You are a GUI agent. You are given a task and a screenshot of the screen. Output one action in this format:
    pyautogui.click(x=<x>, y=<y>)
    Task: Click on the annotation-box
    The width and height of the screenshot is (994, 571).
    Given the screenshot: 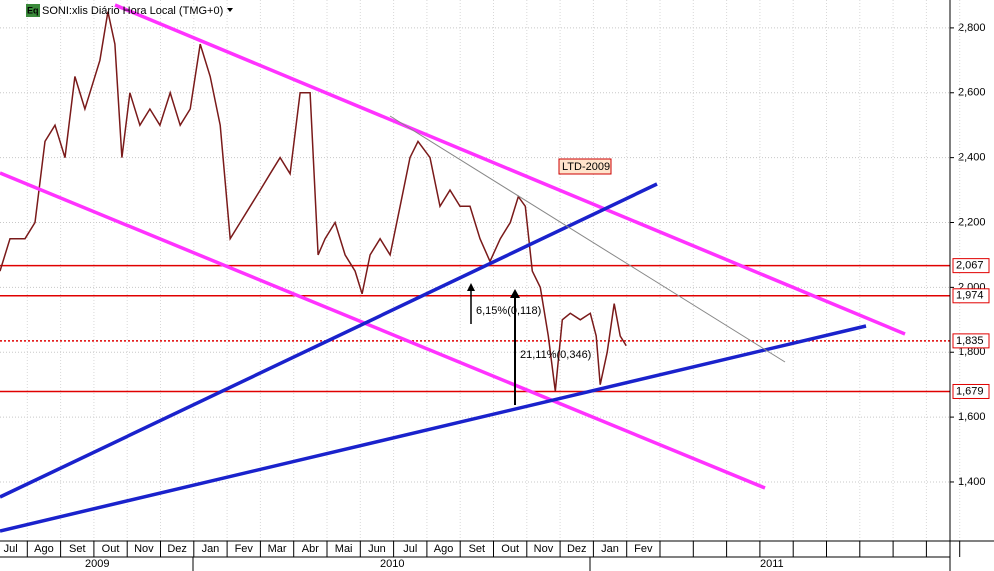 What is the action you would take?
    pyautogui.click(x=585, y=166)
    